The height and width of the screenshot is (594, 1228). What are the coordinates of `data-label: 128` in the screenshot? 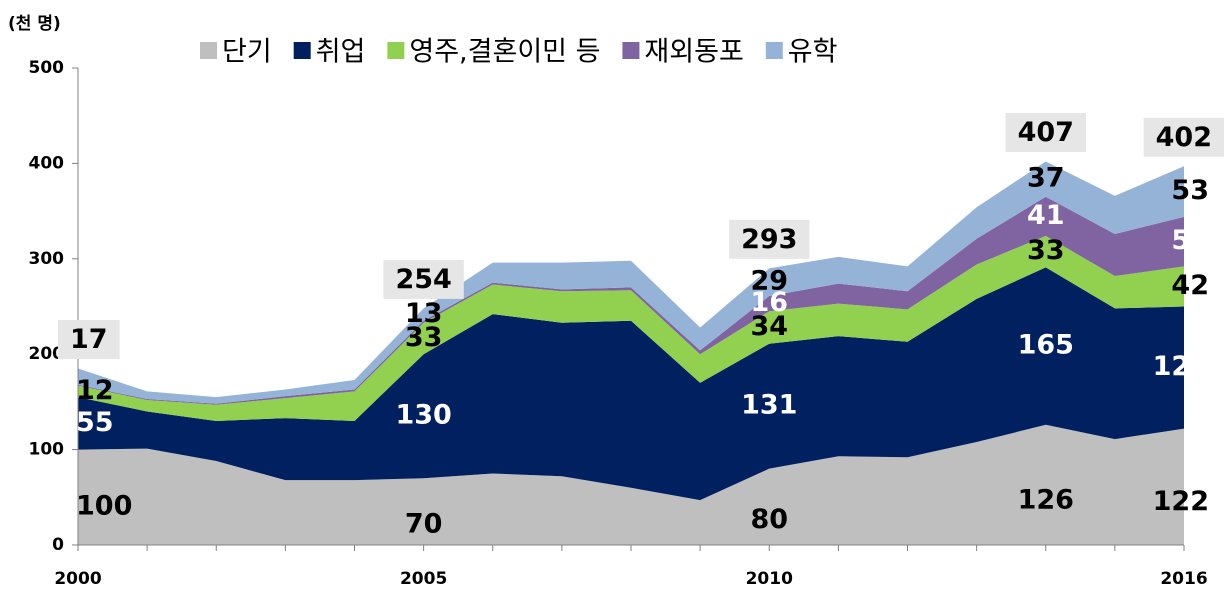 It's located at (1181, 366).